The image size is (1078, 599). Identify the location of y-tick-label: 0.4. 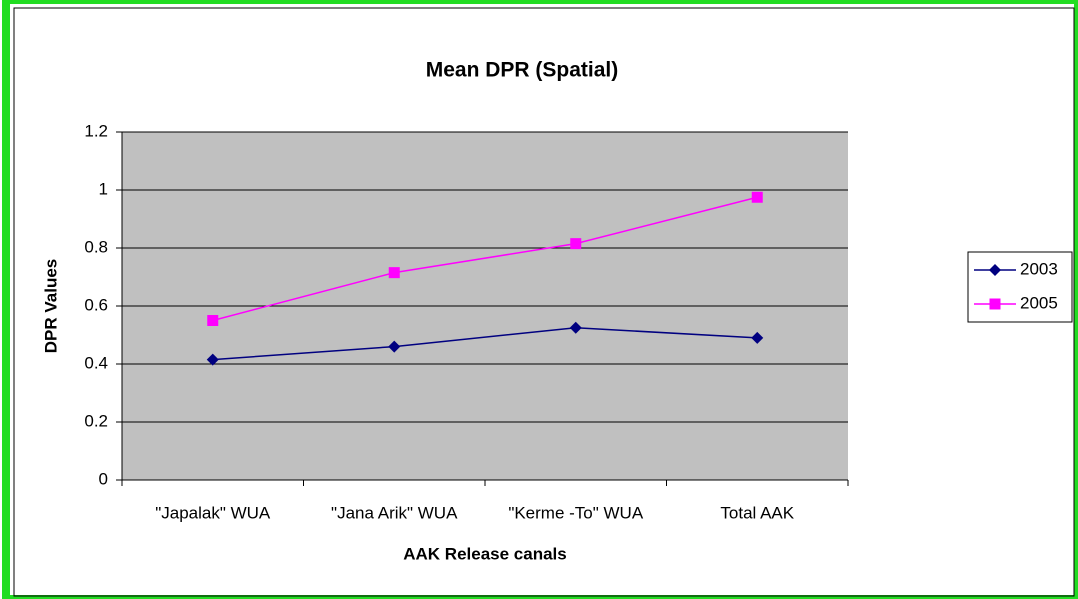
(96, 362).